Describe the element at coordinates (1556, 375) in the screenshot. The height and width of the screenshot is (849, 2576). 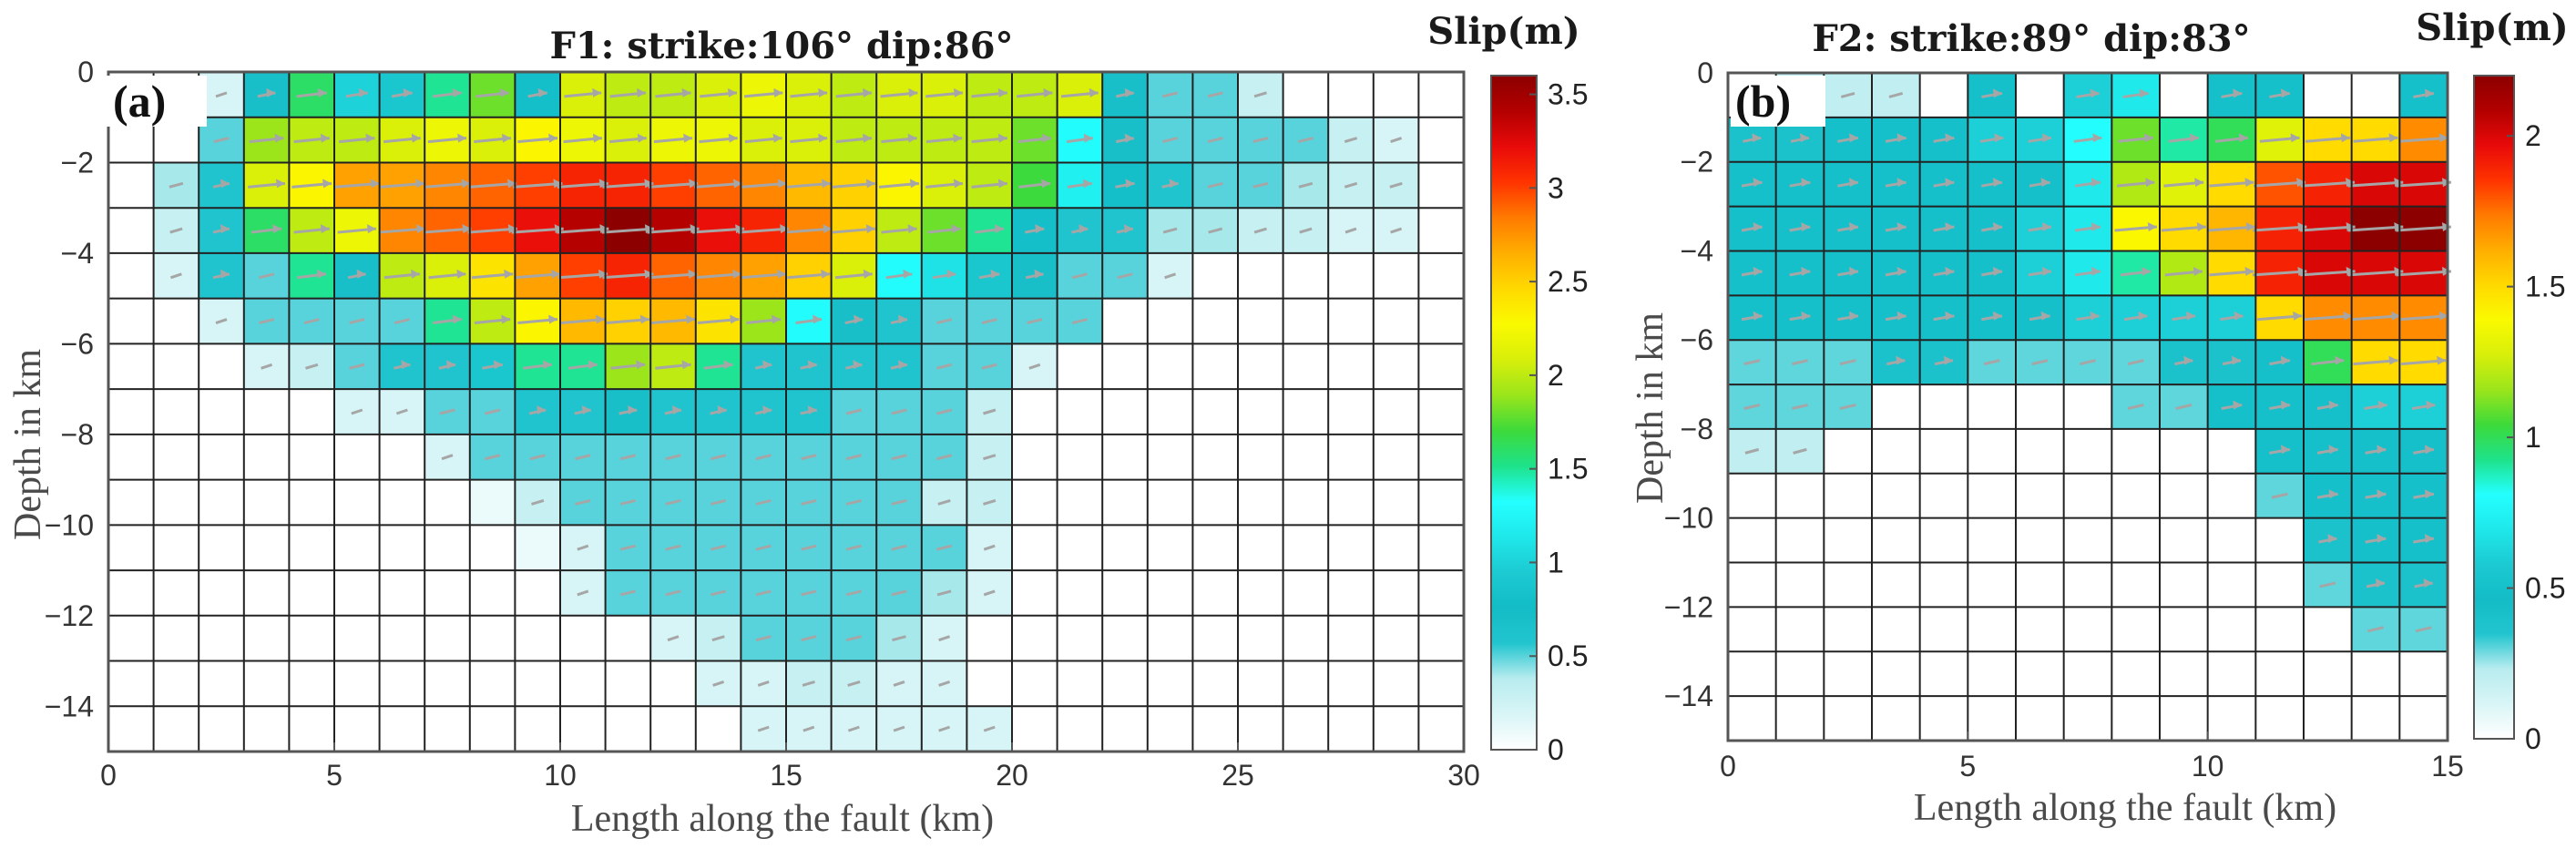
I see `colorbar-tick-label: 2` at that location.